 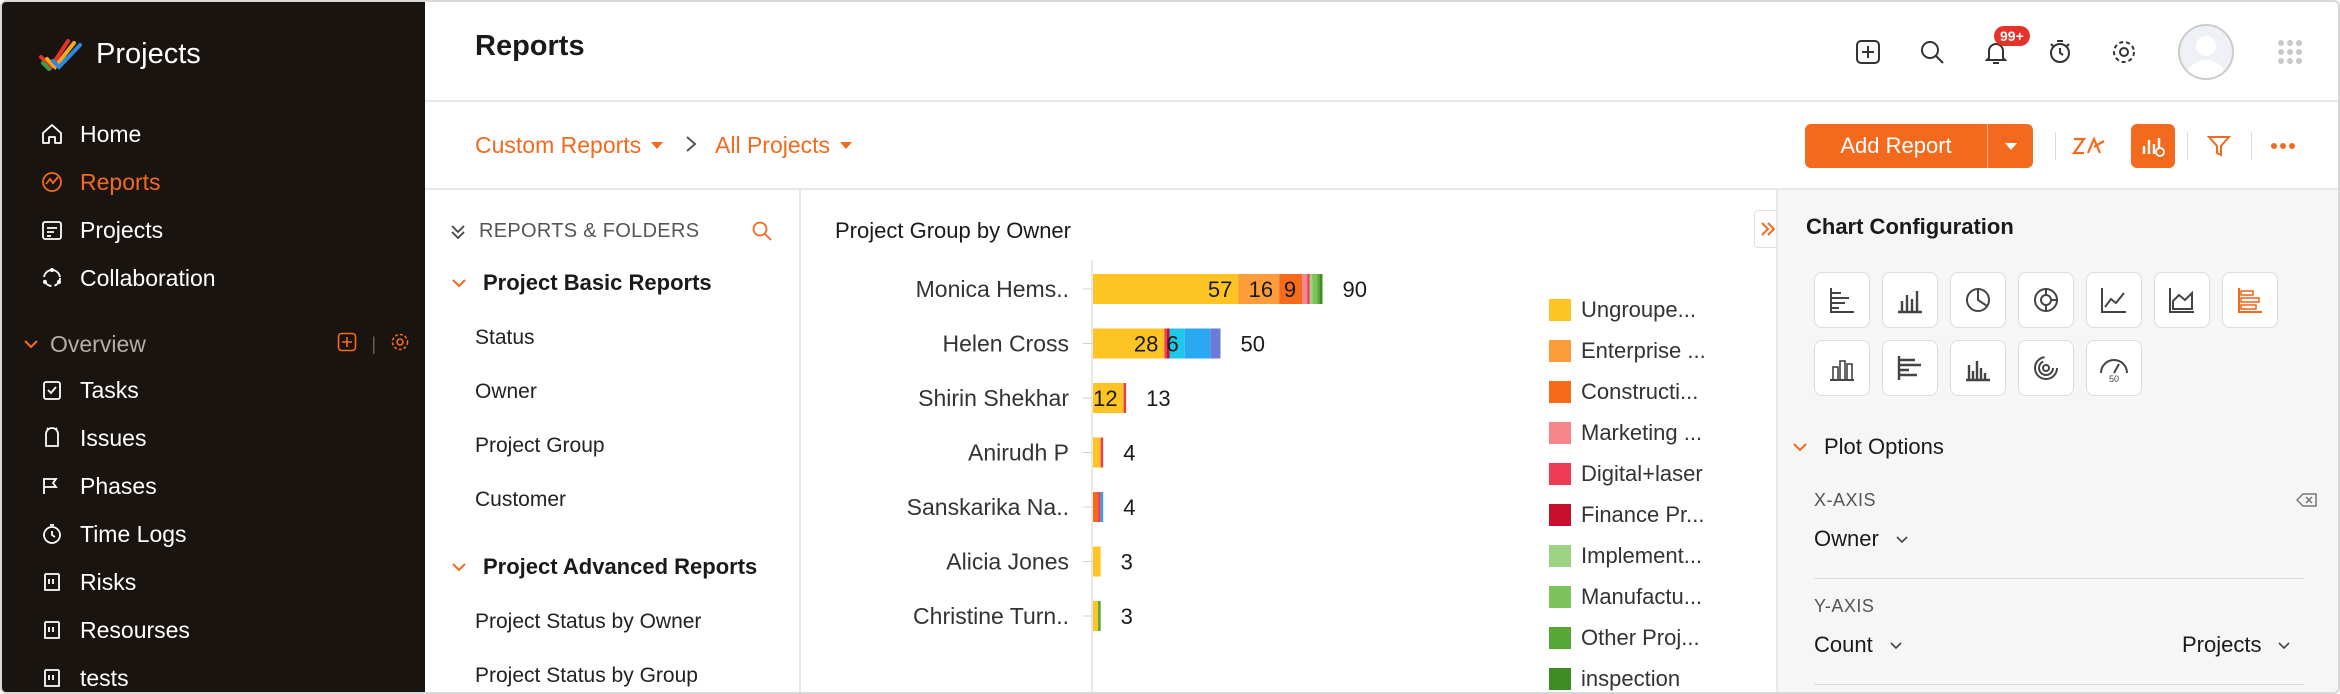 I want to click on report-item-status-by-owner: Project Status by Owner, so click(x=588, y=621).